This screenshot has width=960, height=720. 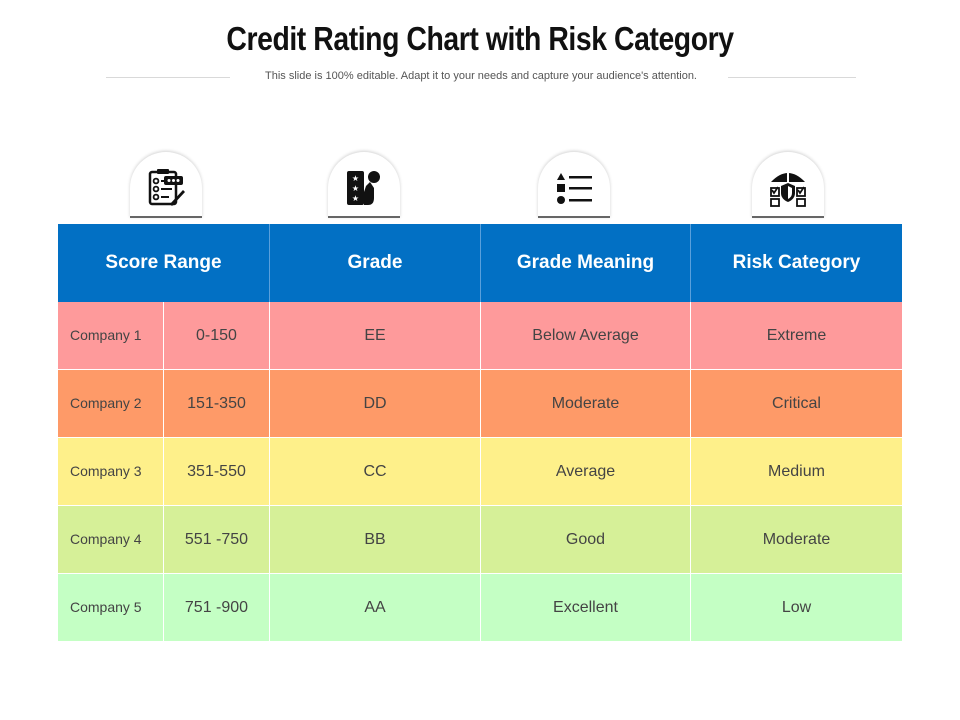 What do you see at coordinates (480, 38) in the screenshot?
I see `page-title: Credit Rating Chart with Risk Category` at bounding box center [480, 38].